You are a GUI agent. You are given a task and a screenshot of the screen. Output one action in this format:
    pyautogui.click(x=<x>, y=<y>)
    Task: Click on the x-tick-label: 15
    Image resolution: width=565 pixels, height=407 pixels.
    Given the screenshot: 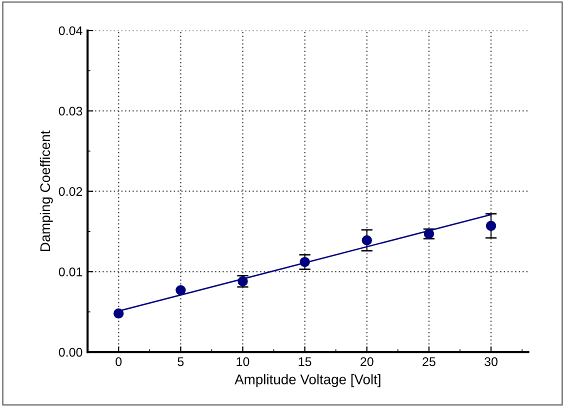 What is the action you would take?
    pyautogui.click(x=305, y=361)
    